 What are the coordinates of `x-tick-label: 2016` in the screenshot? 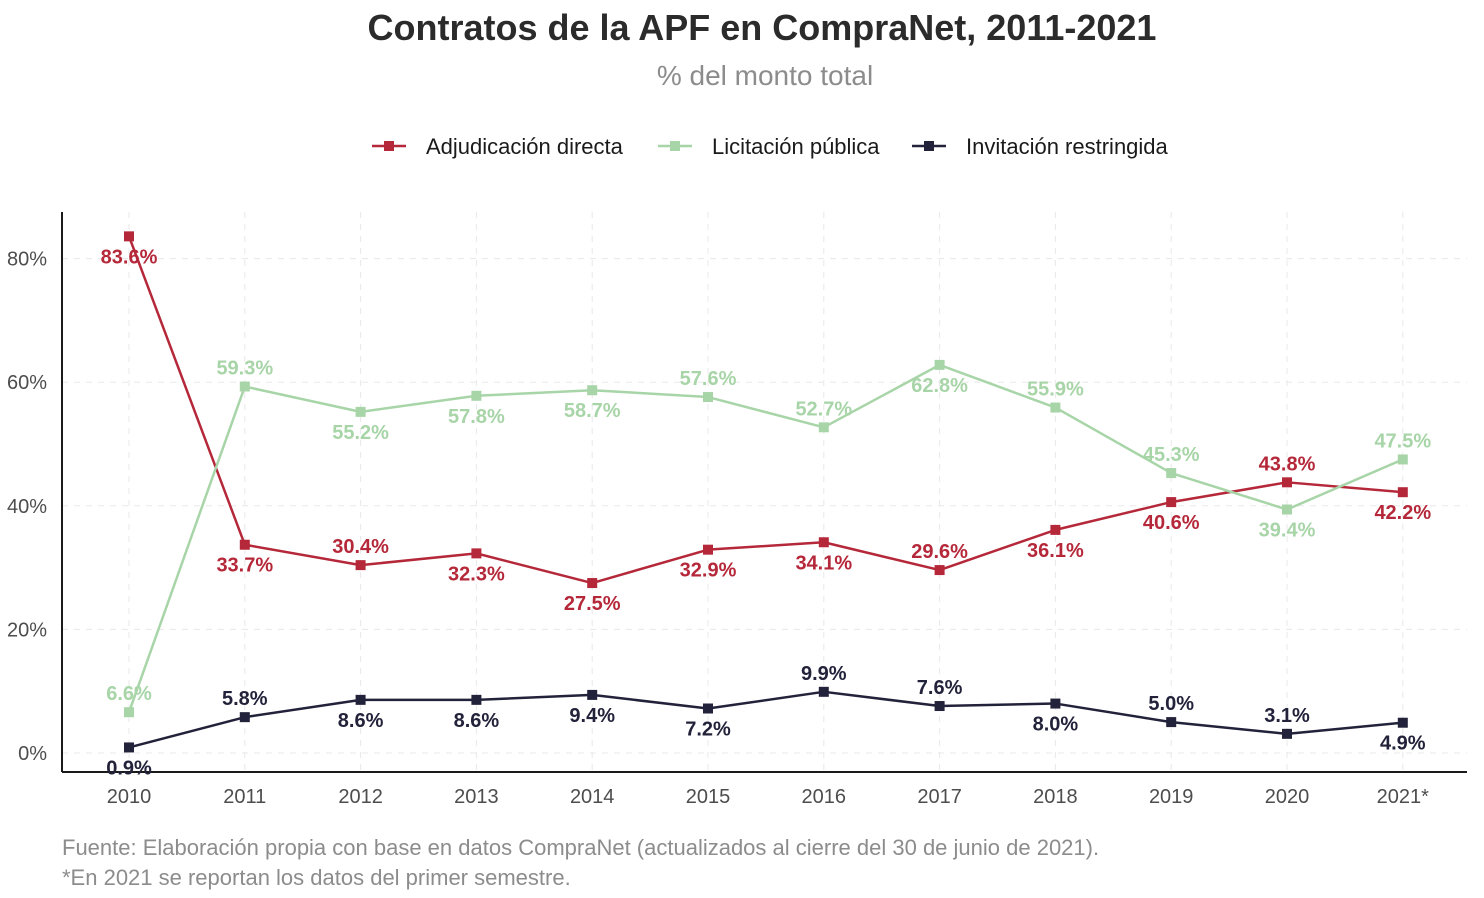 It's located at (824, 797).